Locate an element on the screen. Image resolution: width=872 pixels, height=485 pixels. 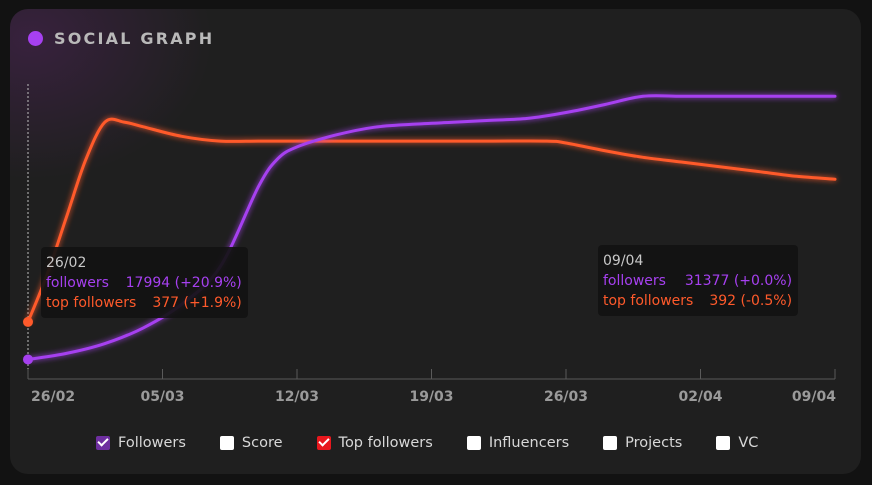
x-tick-label: 19/03 is located at coordinates (431, 397).